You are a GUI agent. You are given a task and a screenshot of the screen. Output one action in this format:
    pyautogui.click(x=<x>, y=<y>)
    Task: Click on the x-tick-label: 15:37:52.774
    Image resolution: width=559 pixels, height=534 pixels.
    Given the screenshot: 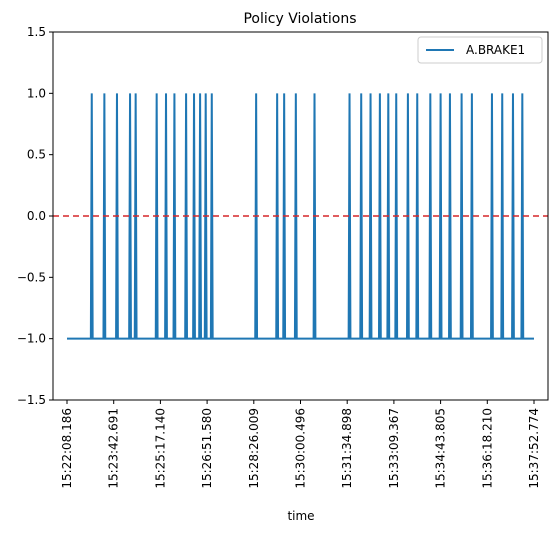 What is the action you would take?
    pyautogui.click(x=534, y=448)
    